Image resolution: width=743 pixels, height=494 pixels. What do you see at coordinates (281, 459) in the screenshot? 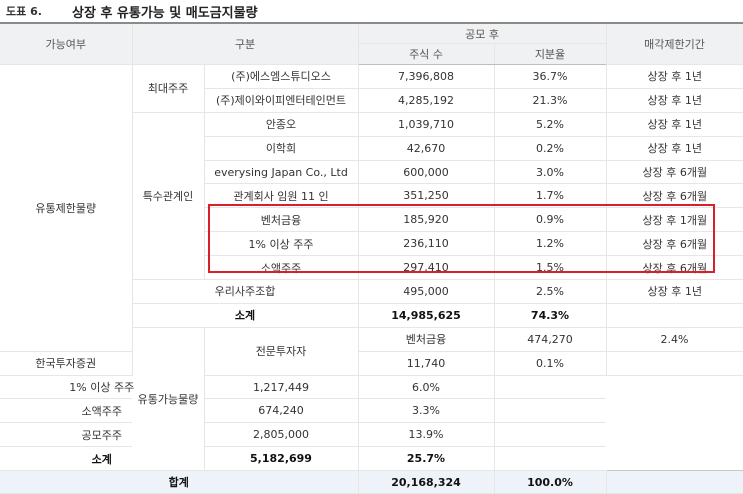
I see `subtotal-shares: 5,182,699` at bounding box center [281, 459].